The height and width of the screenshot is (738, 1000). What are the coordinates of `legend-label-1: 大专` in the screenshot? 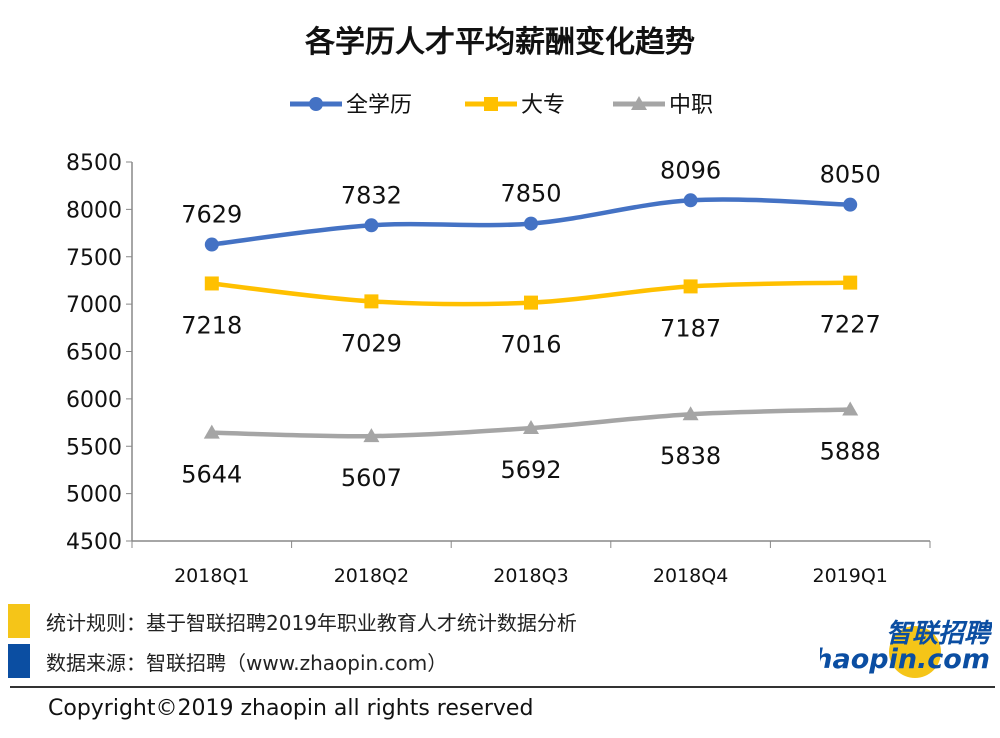 It's located at (543, 105).